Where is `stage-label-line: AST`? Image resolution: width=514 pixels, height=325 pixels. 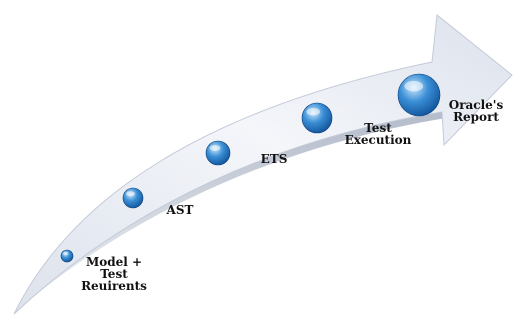 stage-label-line: AST is located at coordinates (180, 210).